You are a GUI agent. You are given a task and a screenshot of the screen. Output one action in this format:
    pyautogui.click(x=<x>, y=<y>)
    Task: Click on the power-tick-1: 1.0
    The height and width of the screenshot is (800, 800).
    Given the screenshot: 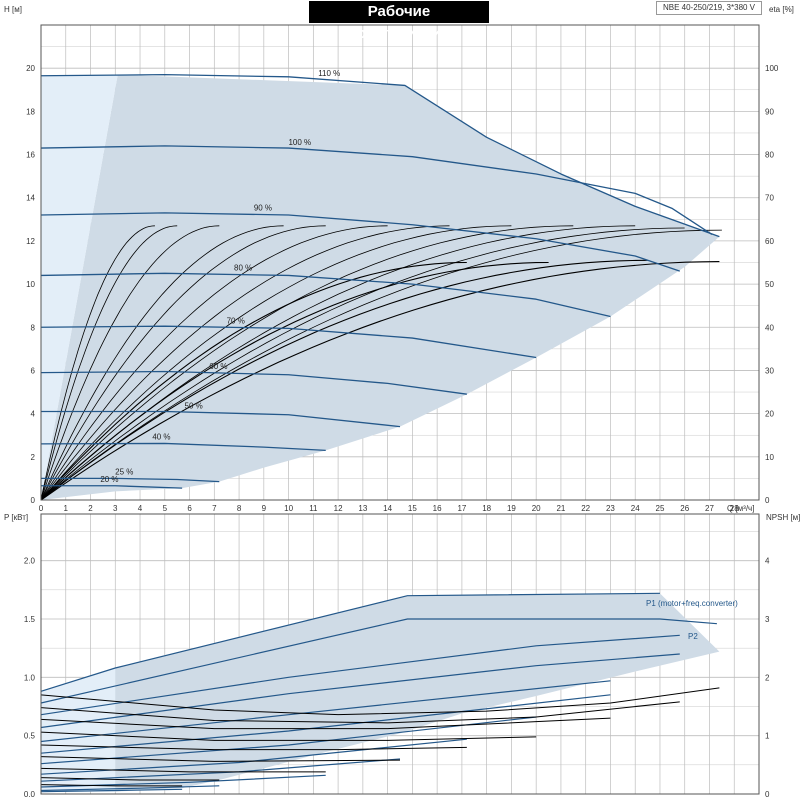 What is the action you would take?
    pyautogui.click(x=30, y=677)
    